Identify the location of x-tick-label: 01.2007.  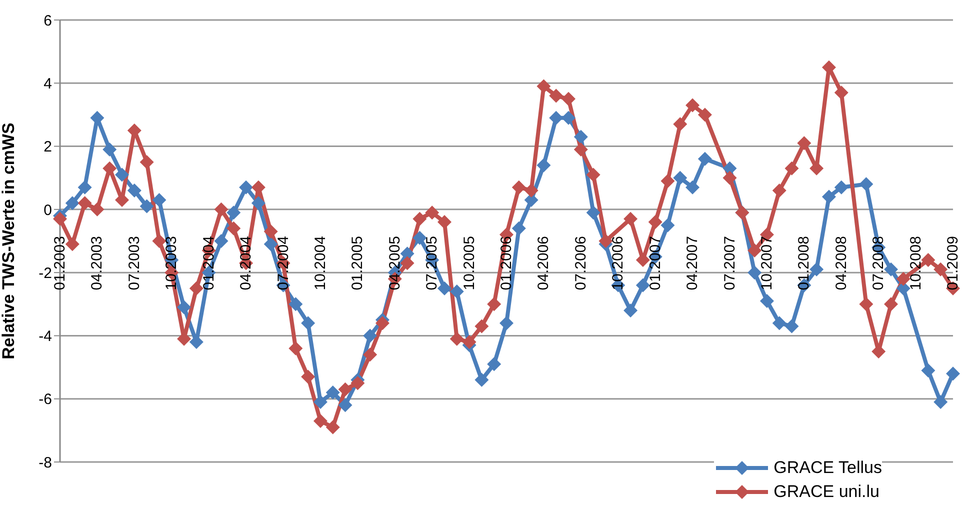
(655, 263).